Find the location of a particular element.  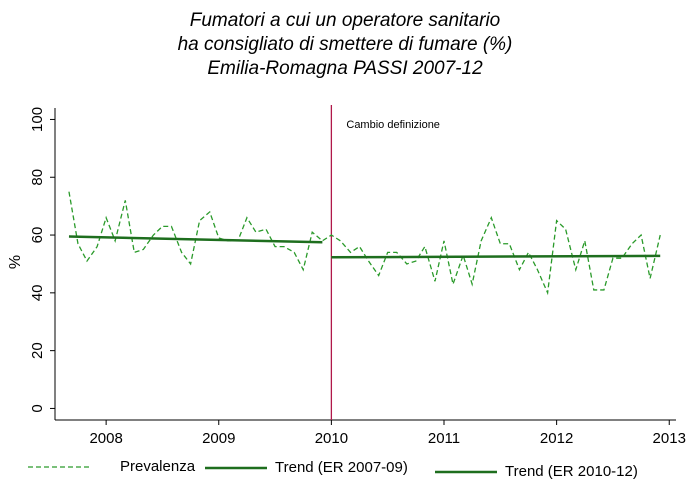

chart-title: Fumatori a cui un operatore sanitario is located at coordinates (345, 20).